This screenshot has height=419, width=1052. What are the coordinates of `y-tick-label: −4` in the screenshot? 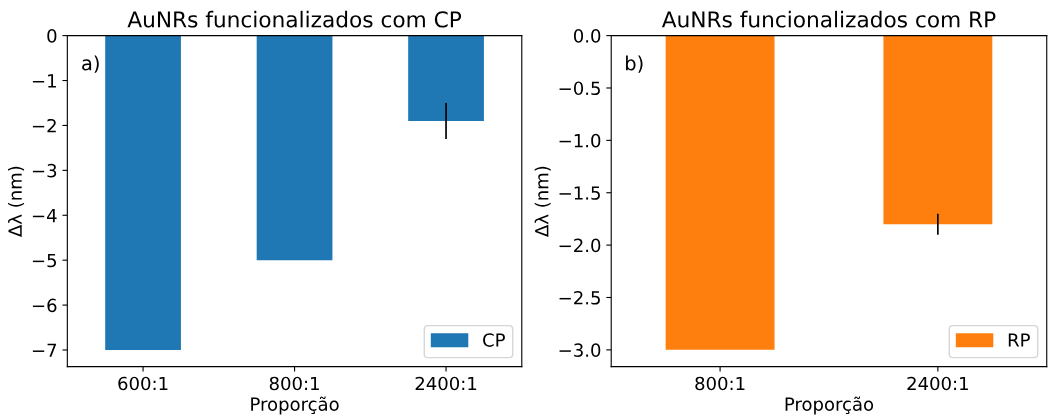 It's located at (44, 215).